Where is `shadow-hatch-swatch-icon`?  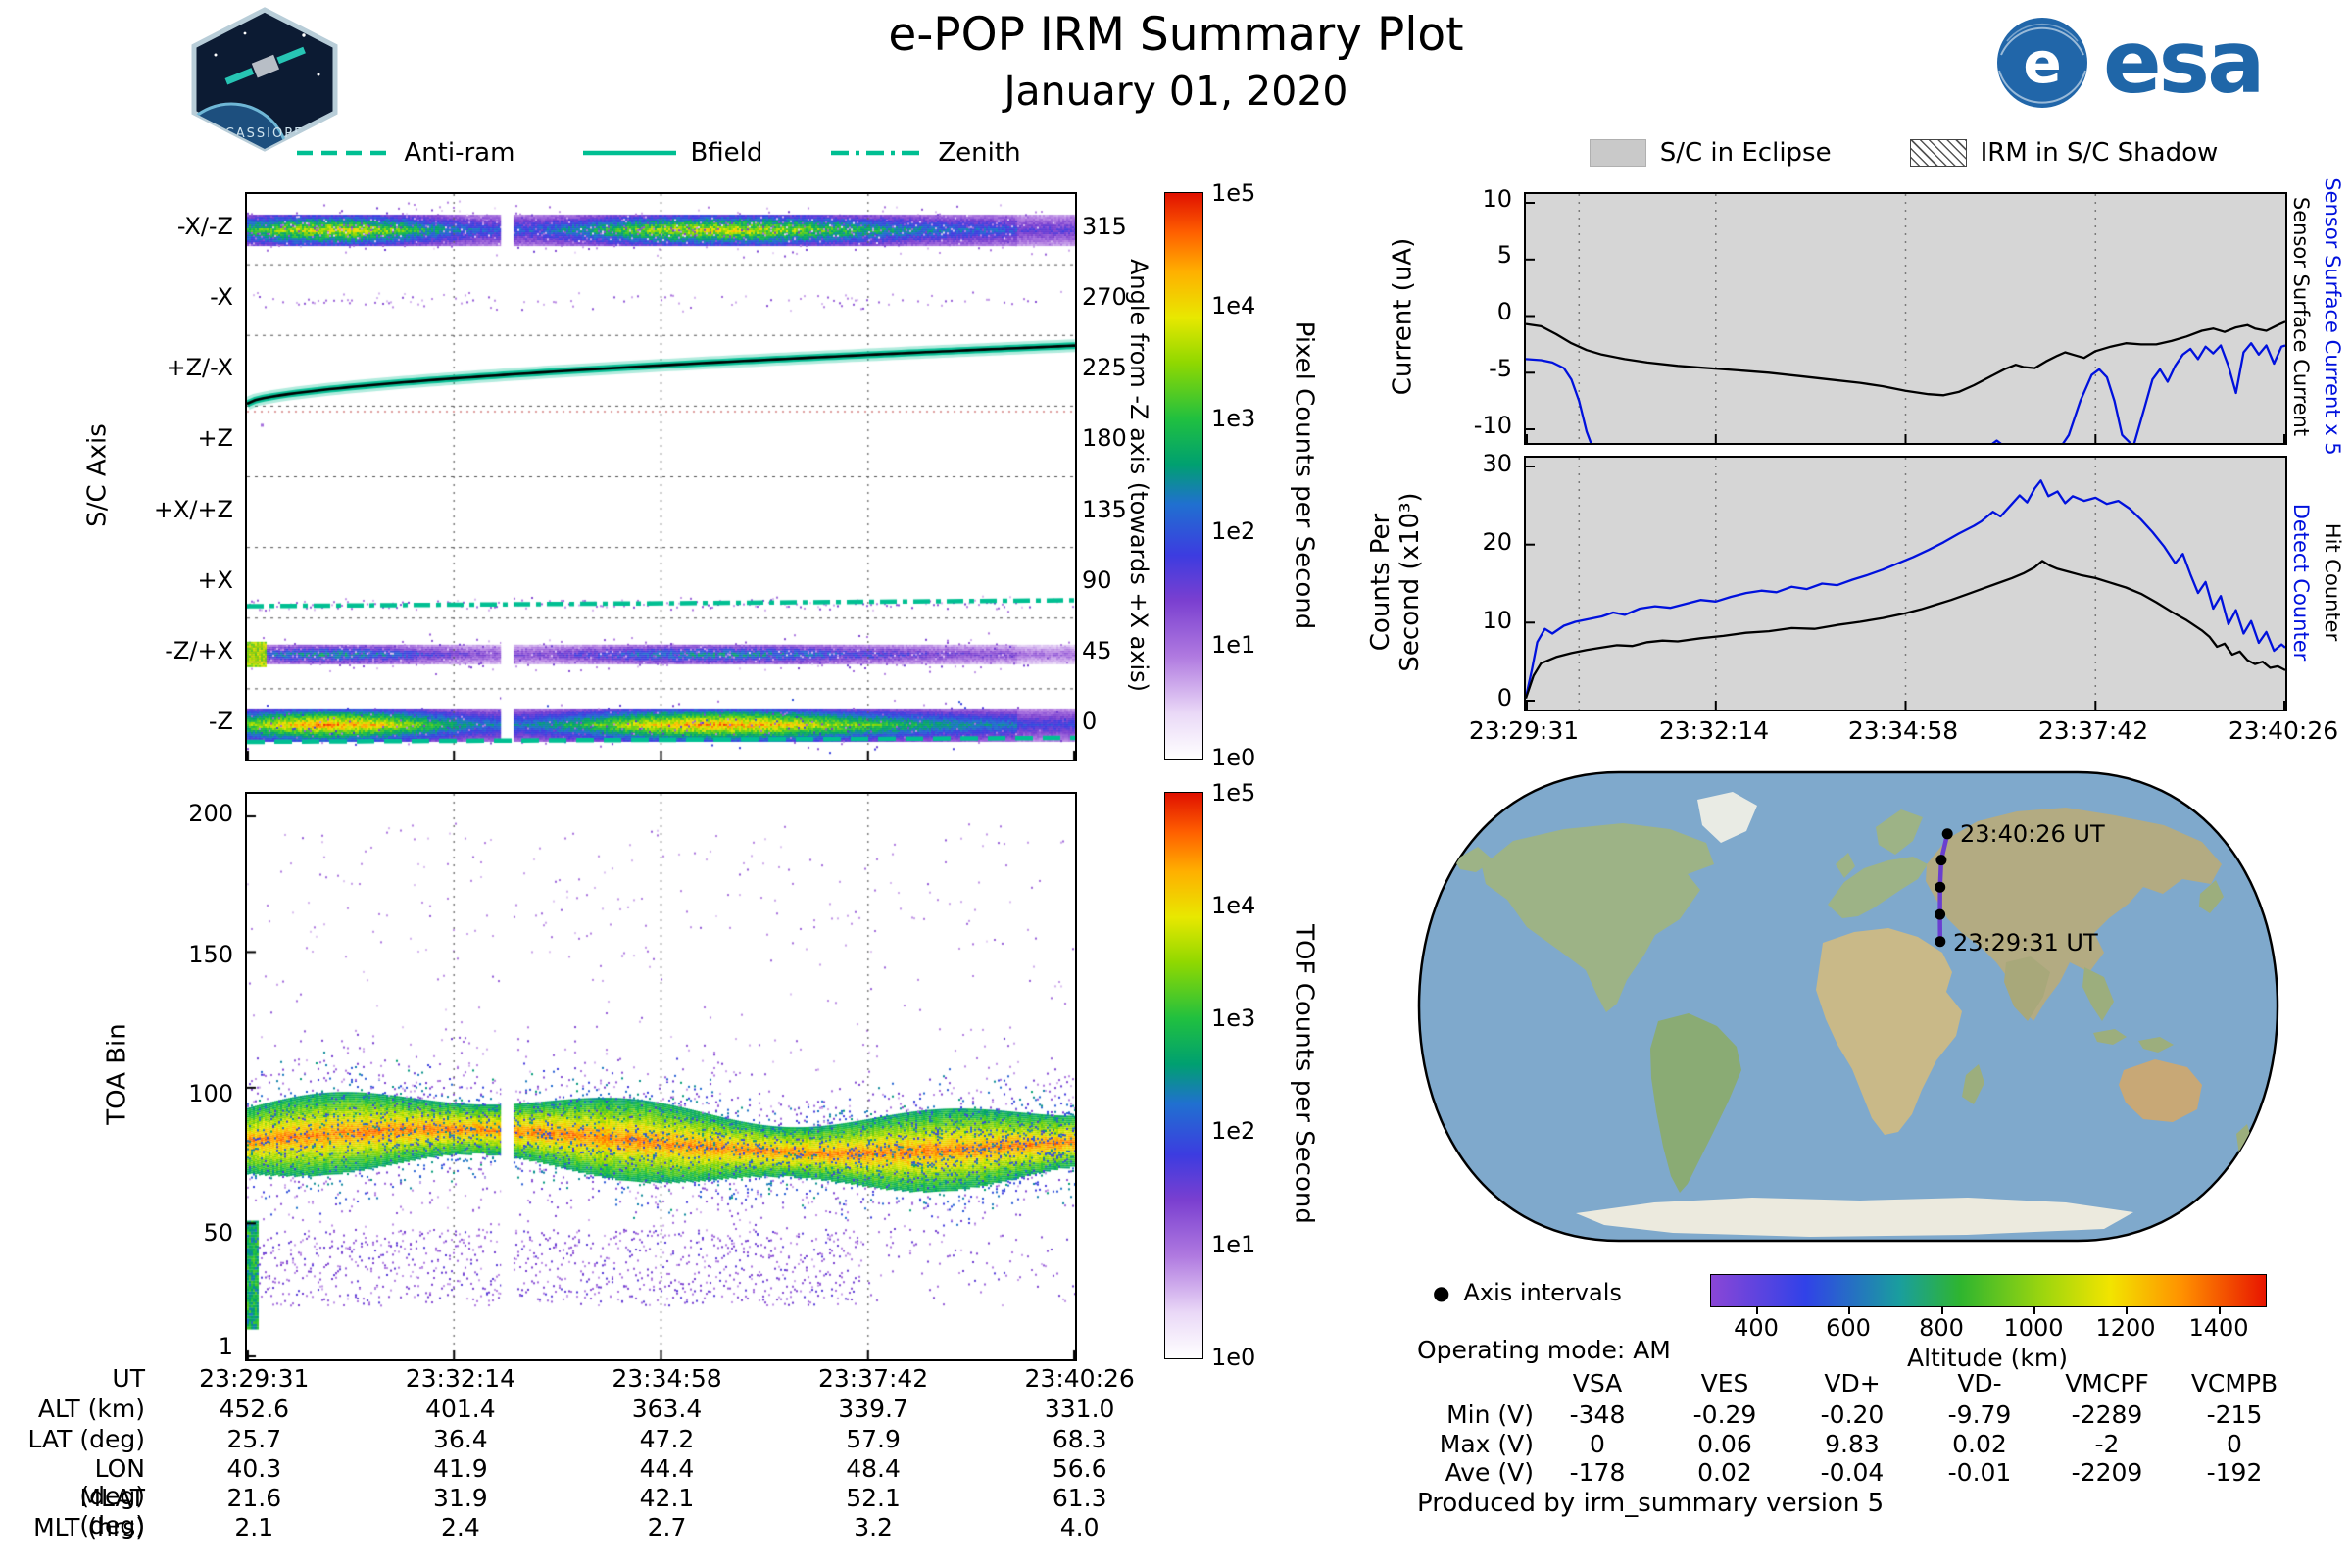
shadow-hatch-swatch-icon is located at coordinates (1938, 153).